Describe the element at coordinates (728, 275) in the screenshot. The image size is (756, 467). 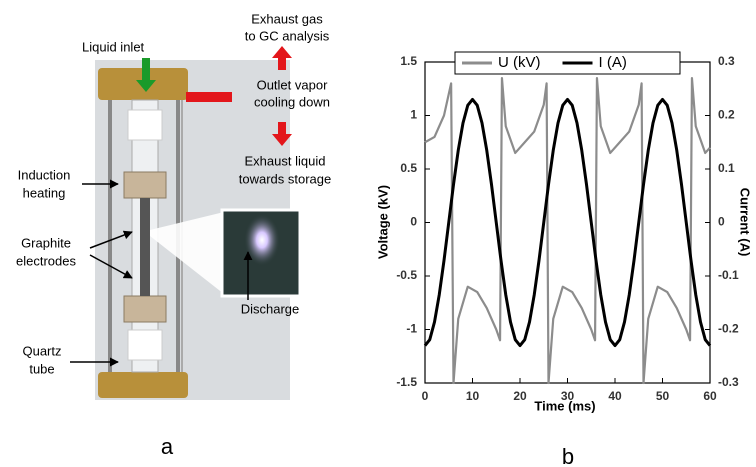
I see `y2-tick-label: -0.1` at that location.